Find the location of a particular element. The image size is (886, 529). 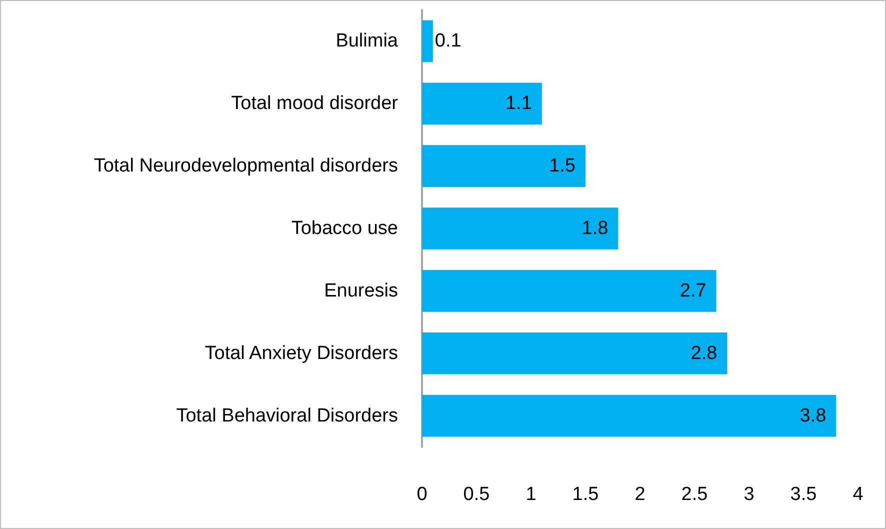

data-label: 1.8 is located at coordinates (595, 228).